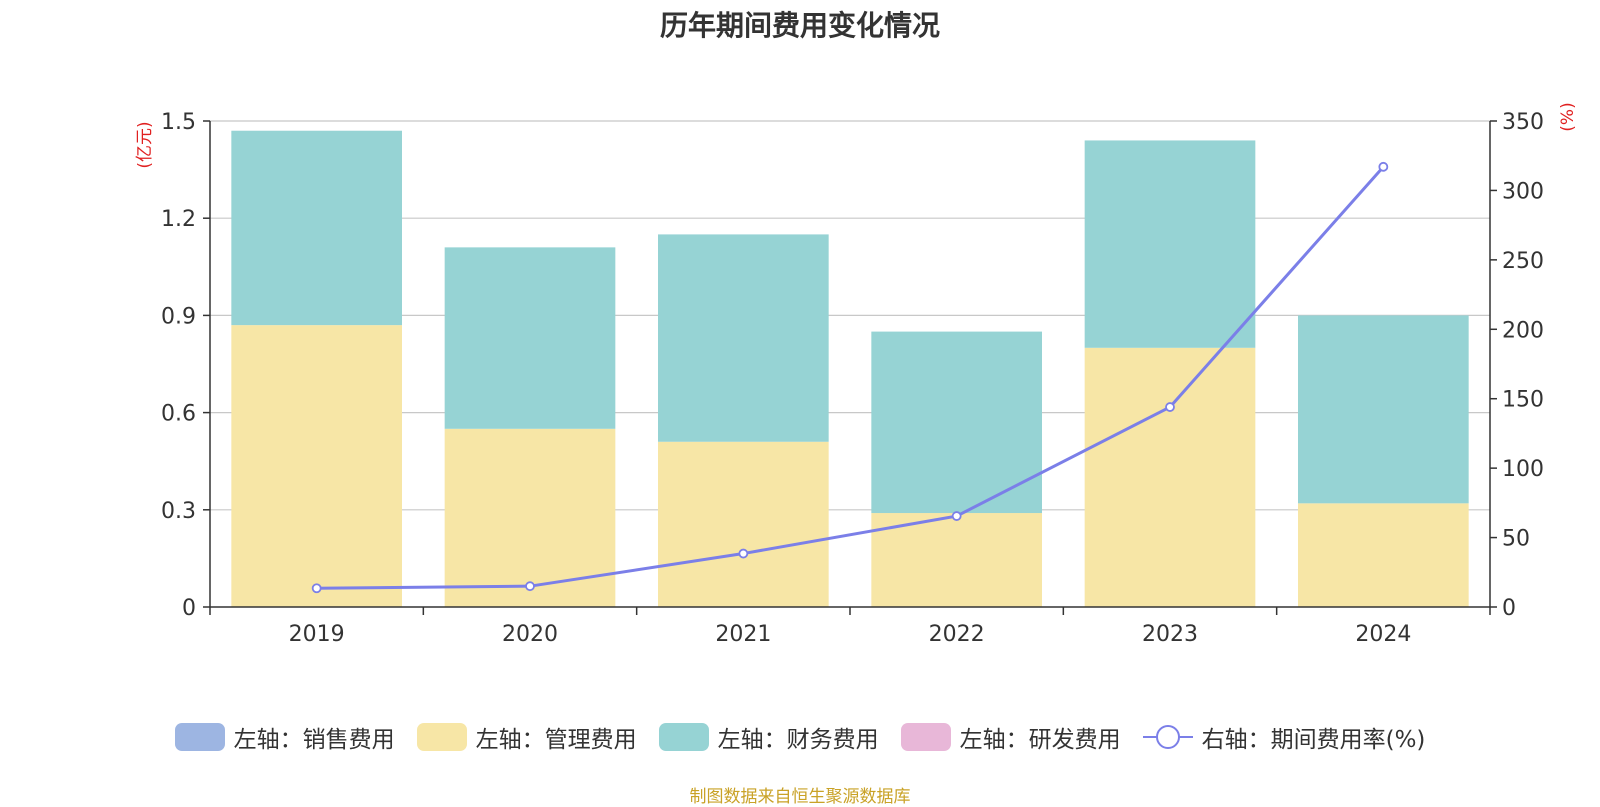  I want to click on legend-label: 左轴：管理费用, so click(556, 740).